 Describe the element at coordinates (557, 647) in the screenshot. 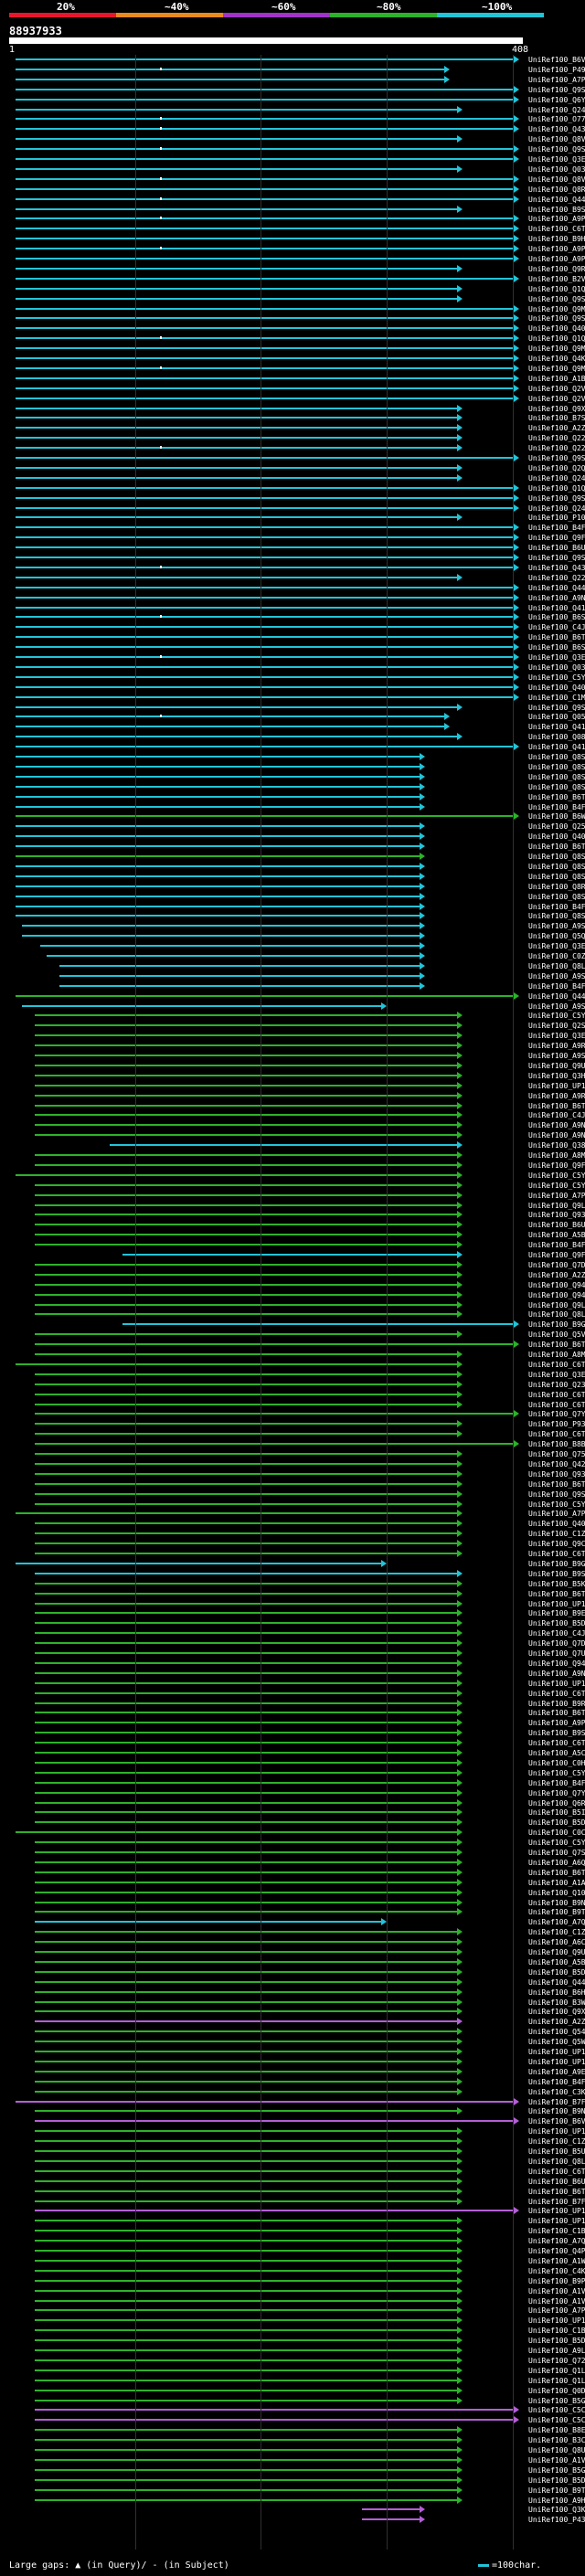

I see `hit-label: UniRef100_B6SP74` at that location.